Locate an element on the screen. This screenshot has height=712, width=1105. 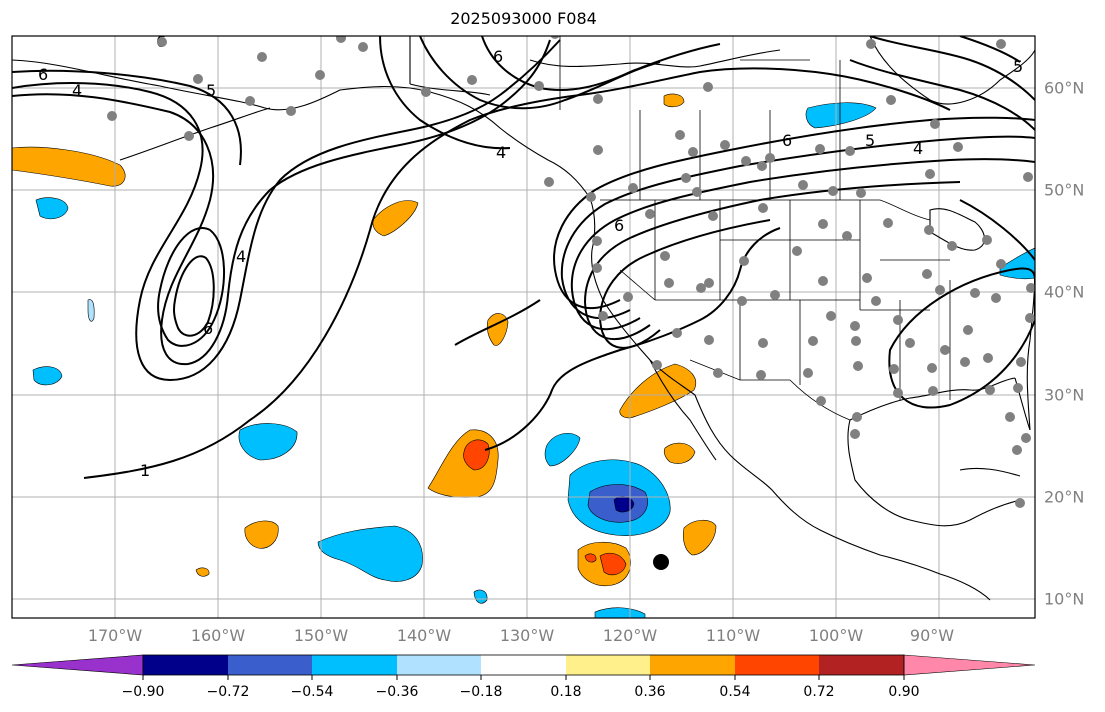
shade-orange-east-small is located at coordinates (699, 537).